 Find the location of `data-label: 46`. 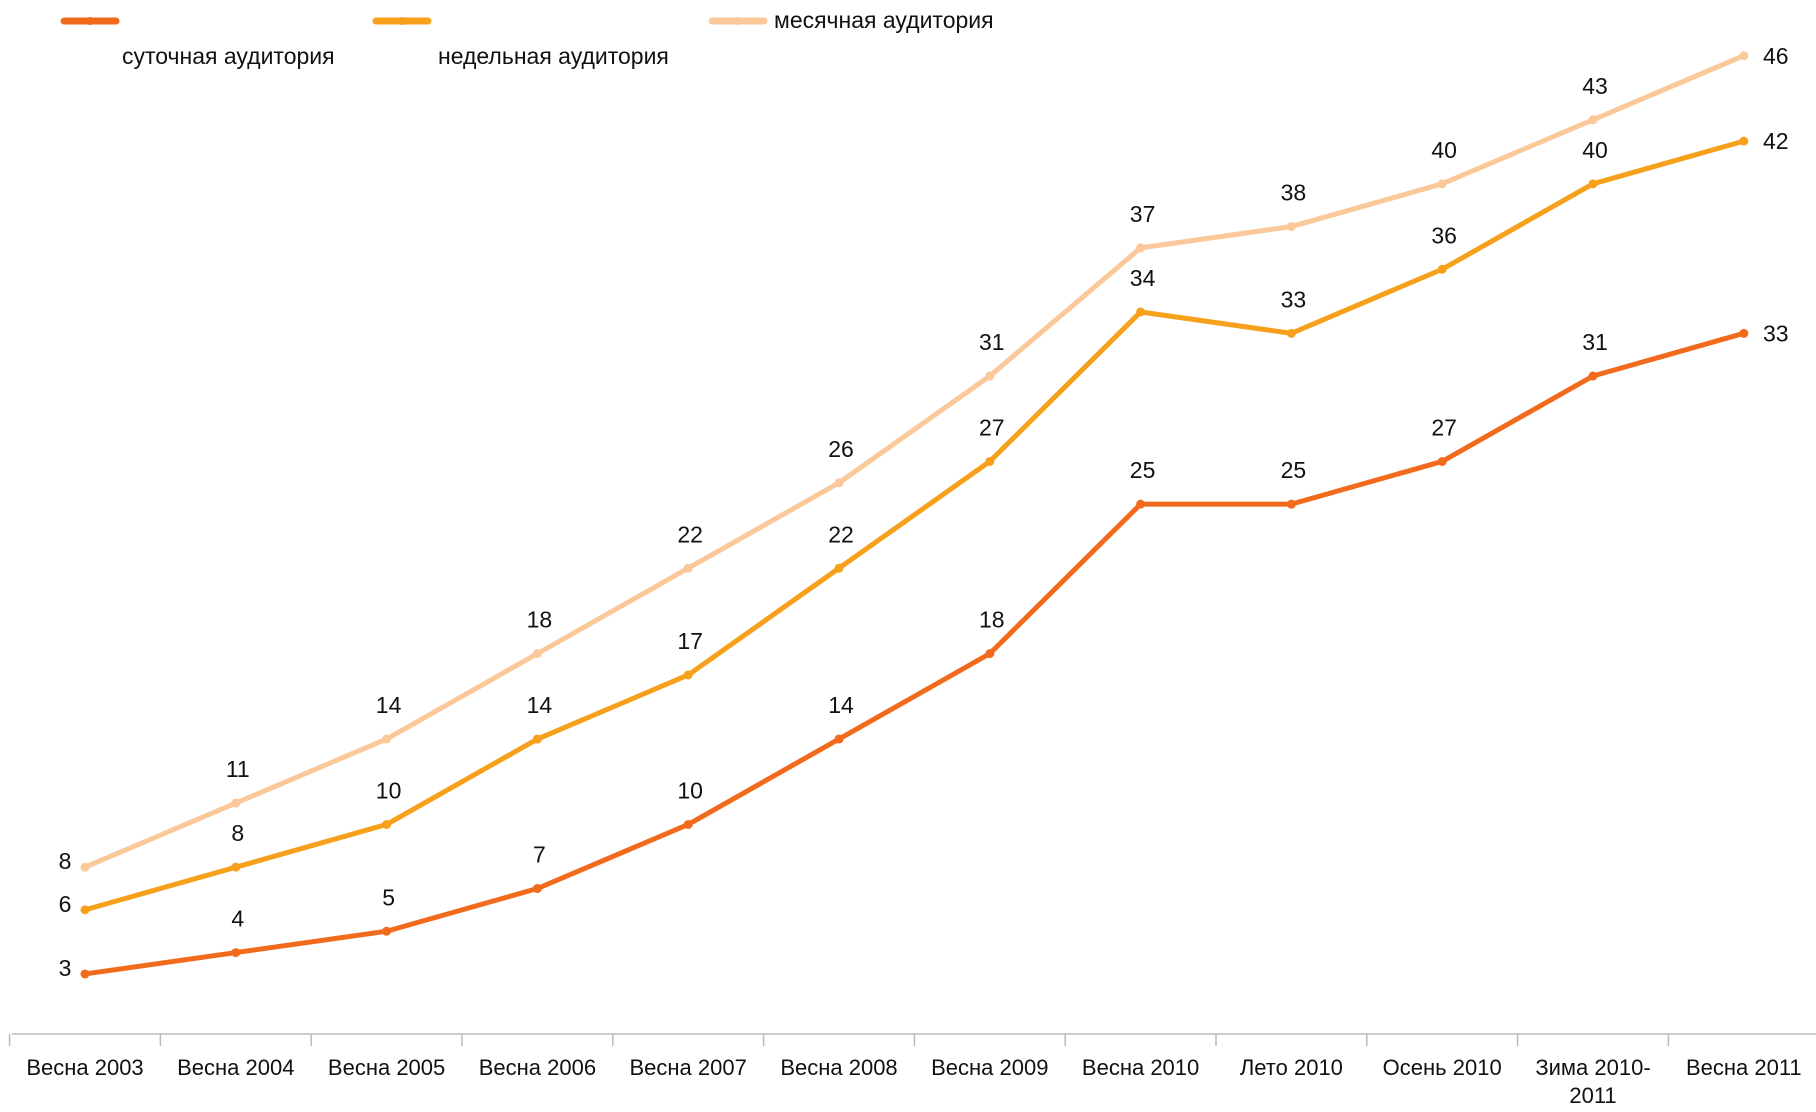

data-label: 46 is located at coordinates (1776, 56).